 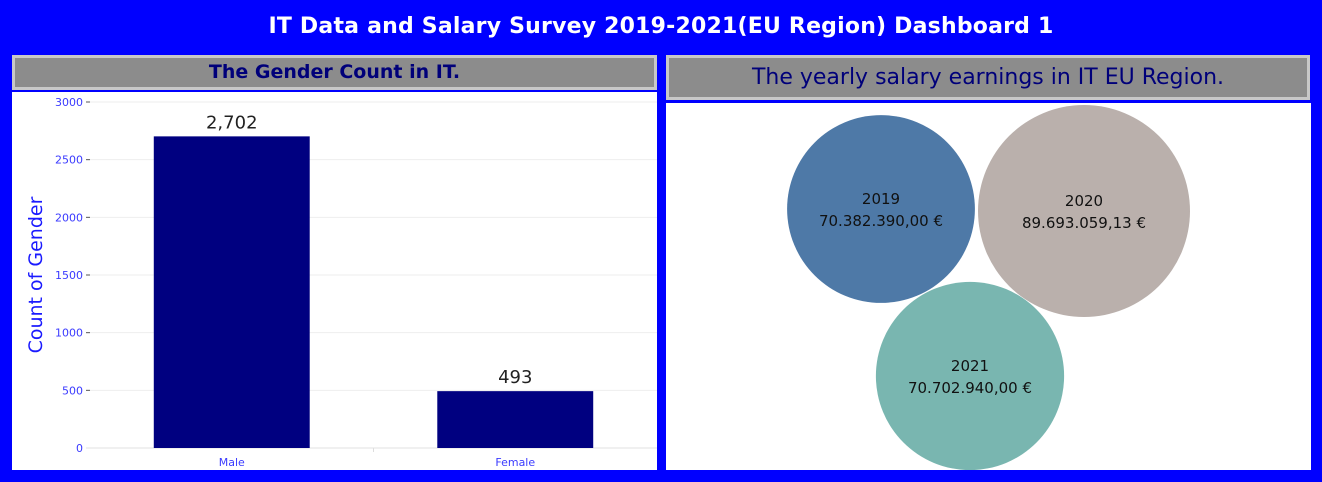 What do you see at coordinates (1084, 223) in the screenshot?
I see `bubble-value-label: 89.693.059,13 €` at bounding box center [1084, 223].